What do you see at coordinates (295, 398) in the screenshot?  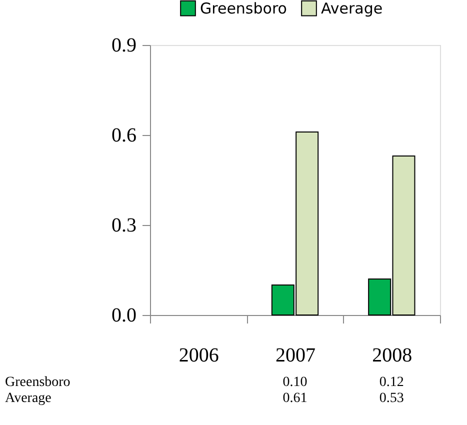 I see `data-label: 0.61` at bounding box center [295, 398].